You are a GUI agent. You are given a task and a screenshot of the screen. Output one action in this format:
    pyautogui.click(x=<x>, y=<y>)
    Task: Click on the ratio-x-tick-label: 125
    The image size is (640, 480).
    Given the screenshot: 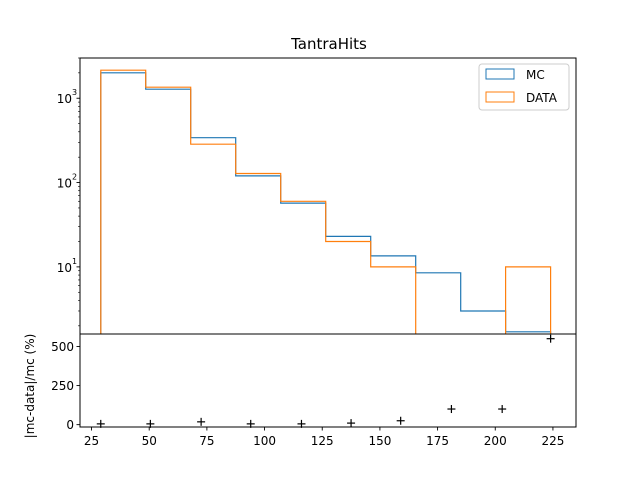 What is the action you would take?
    pyautogui.click(x=322, y=441)
    